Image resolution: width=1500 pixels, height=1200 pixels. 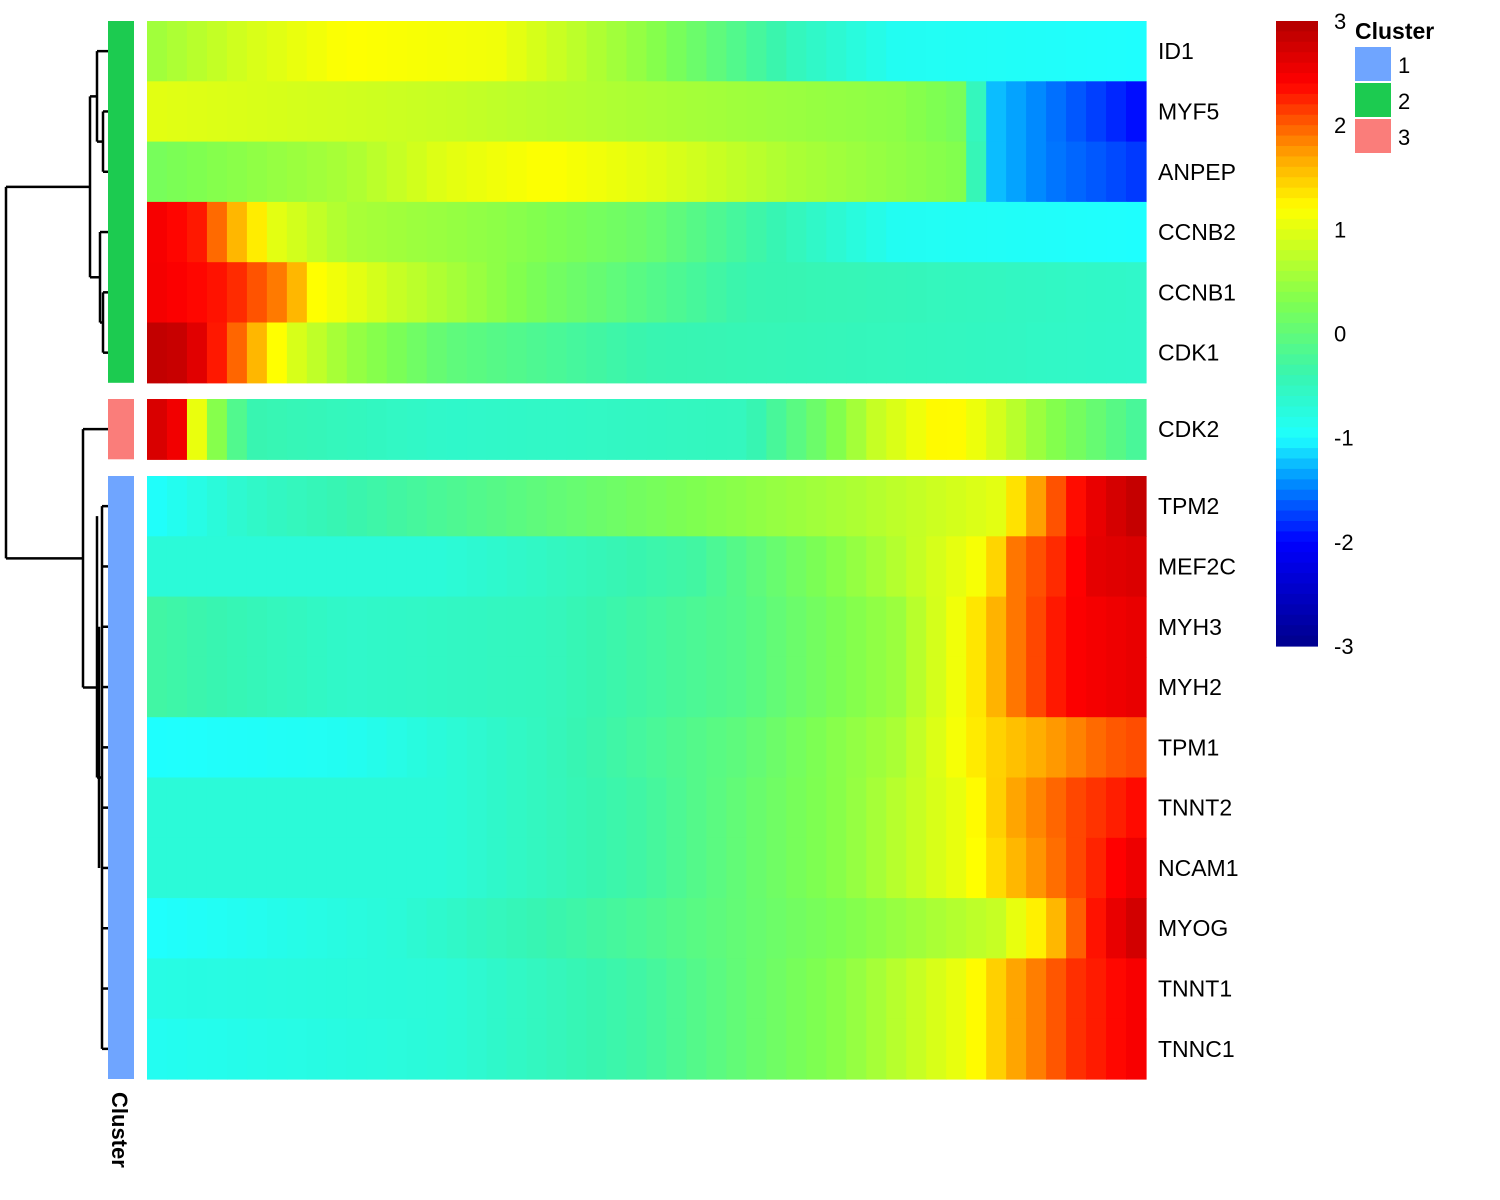 I want to click on heatmap-row-tpm1, so click(x=647, y=748).